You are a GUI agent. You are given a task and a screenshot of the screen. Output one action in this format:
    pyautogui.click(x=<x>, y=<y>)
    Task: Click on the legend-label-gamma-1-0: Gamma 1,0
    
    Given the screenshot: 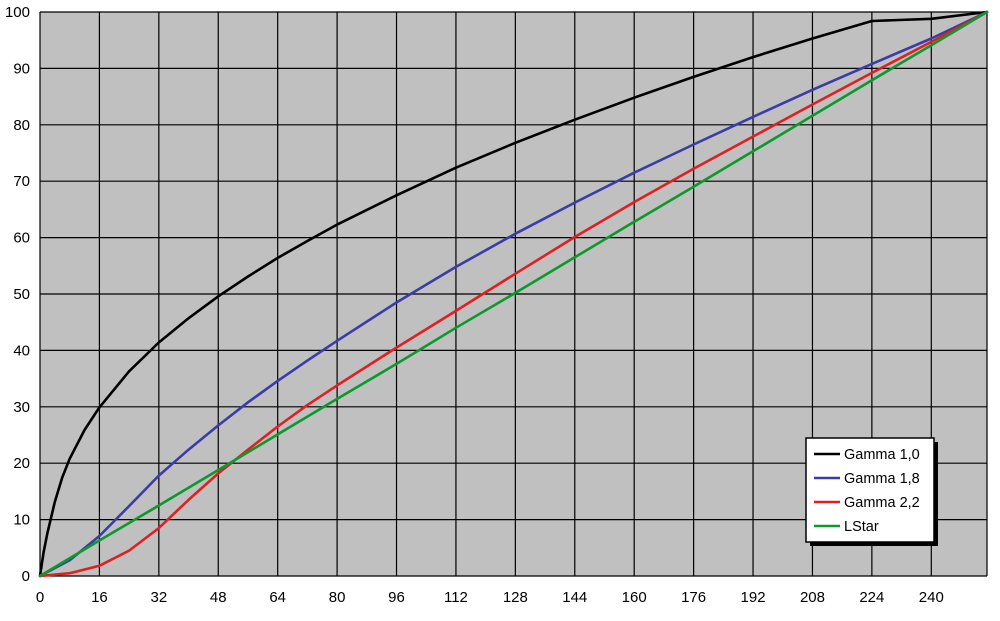 What is the action you would take?
    pyautogui.click(x=882, y=455)
    